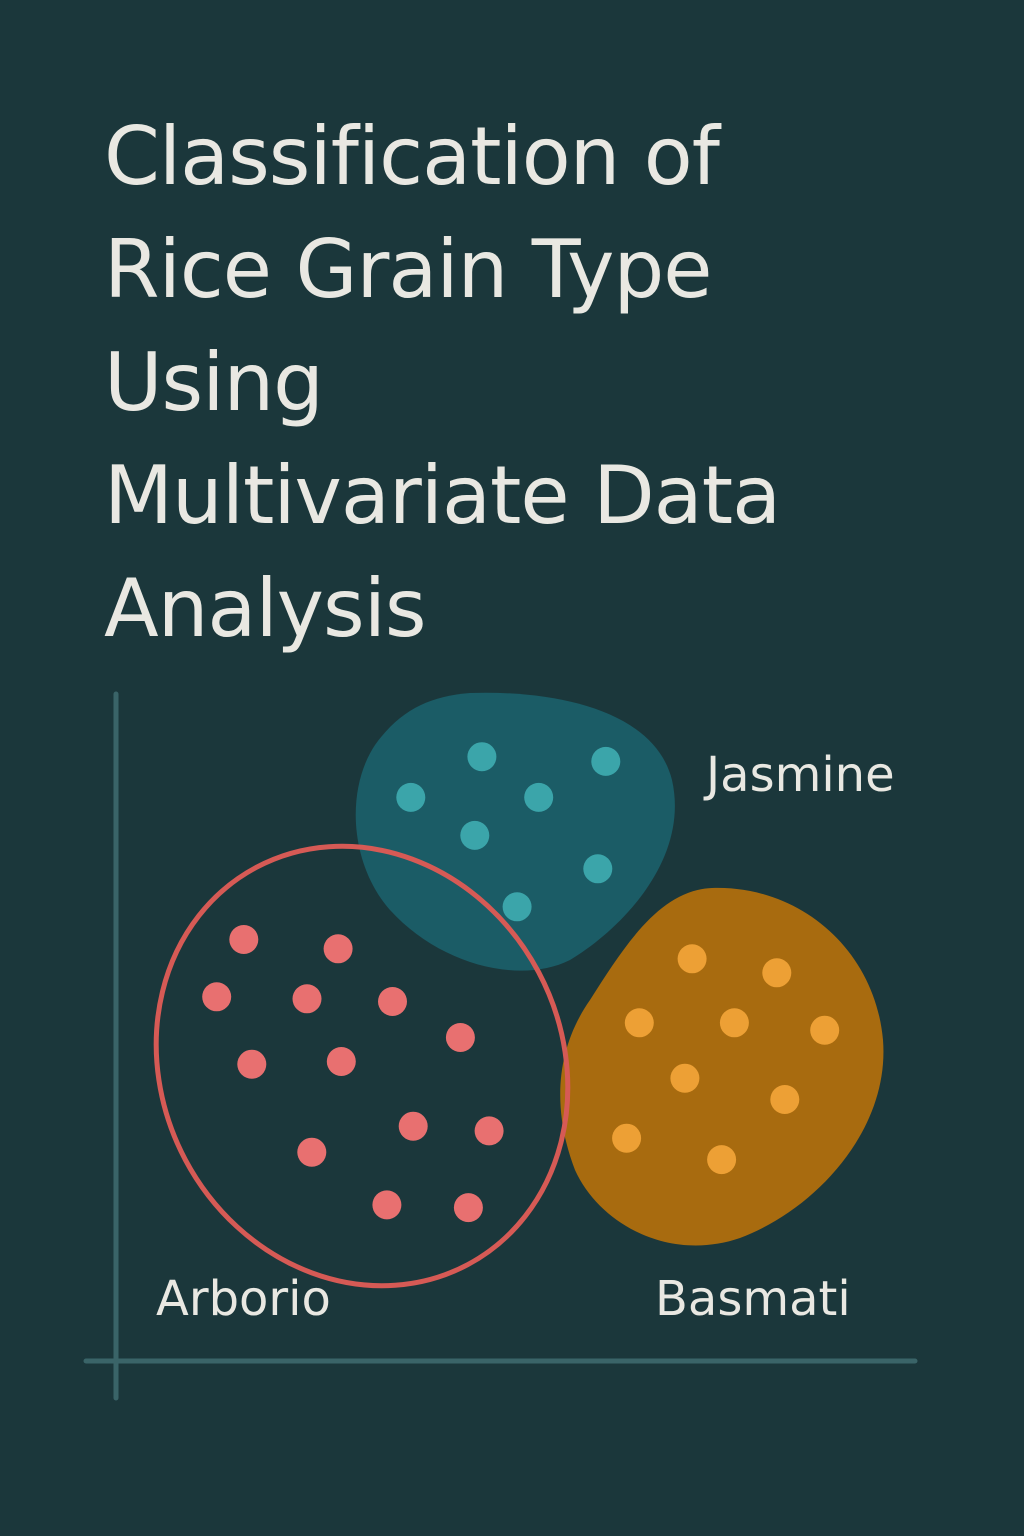 The width and height of the screenshot is (1024, 1536). What do you see at coordinates (722, 1066) in the screenshot?
I see `basmati-region` at bounding box center [722, 1066].